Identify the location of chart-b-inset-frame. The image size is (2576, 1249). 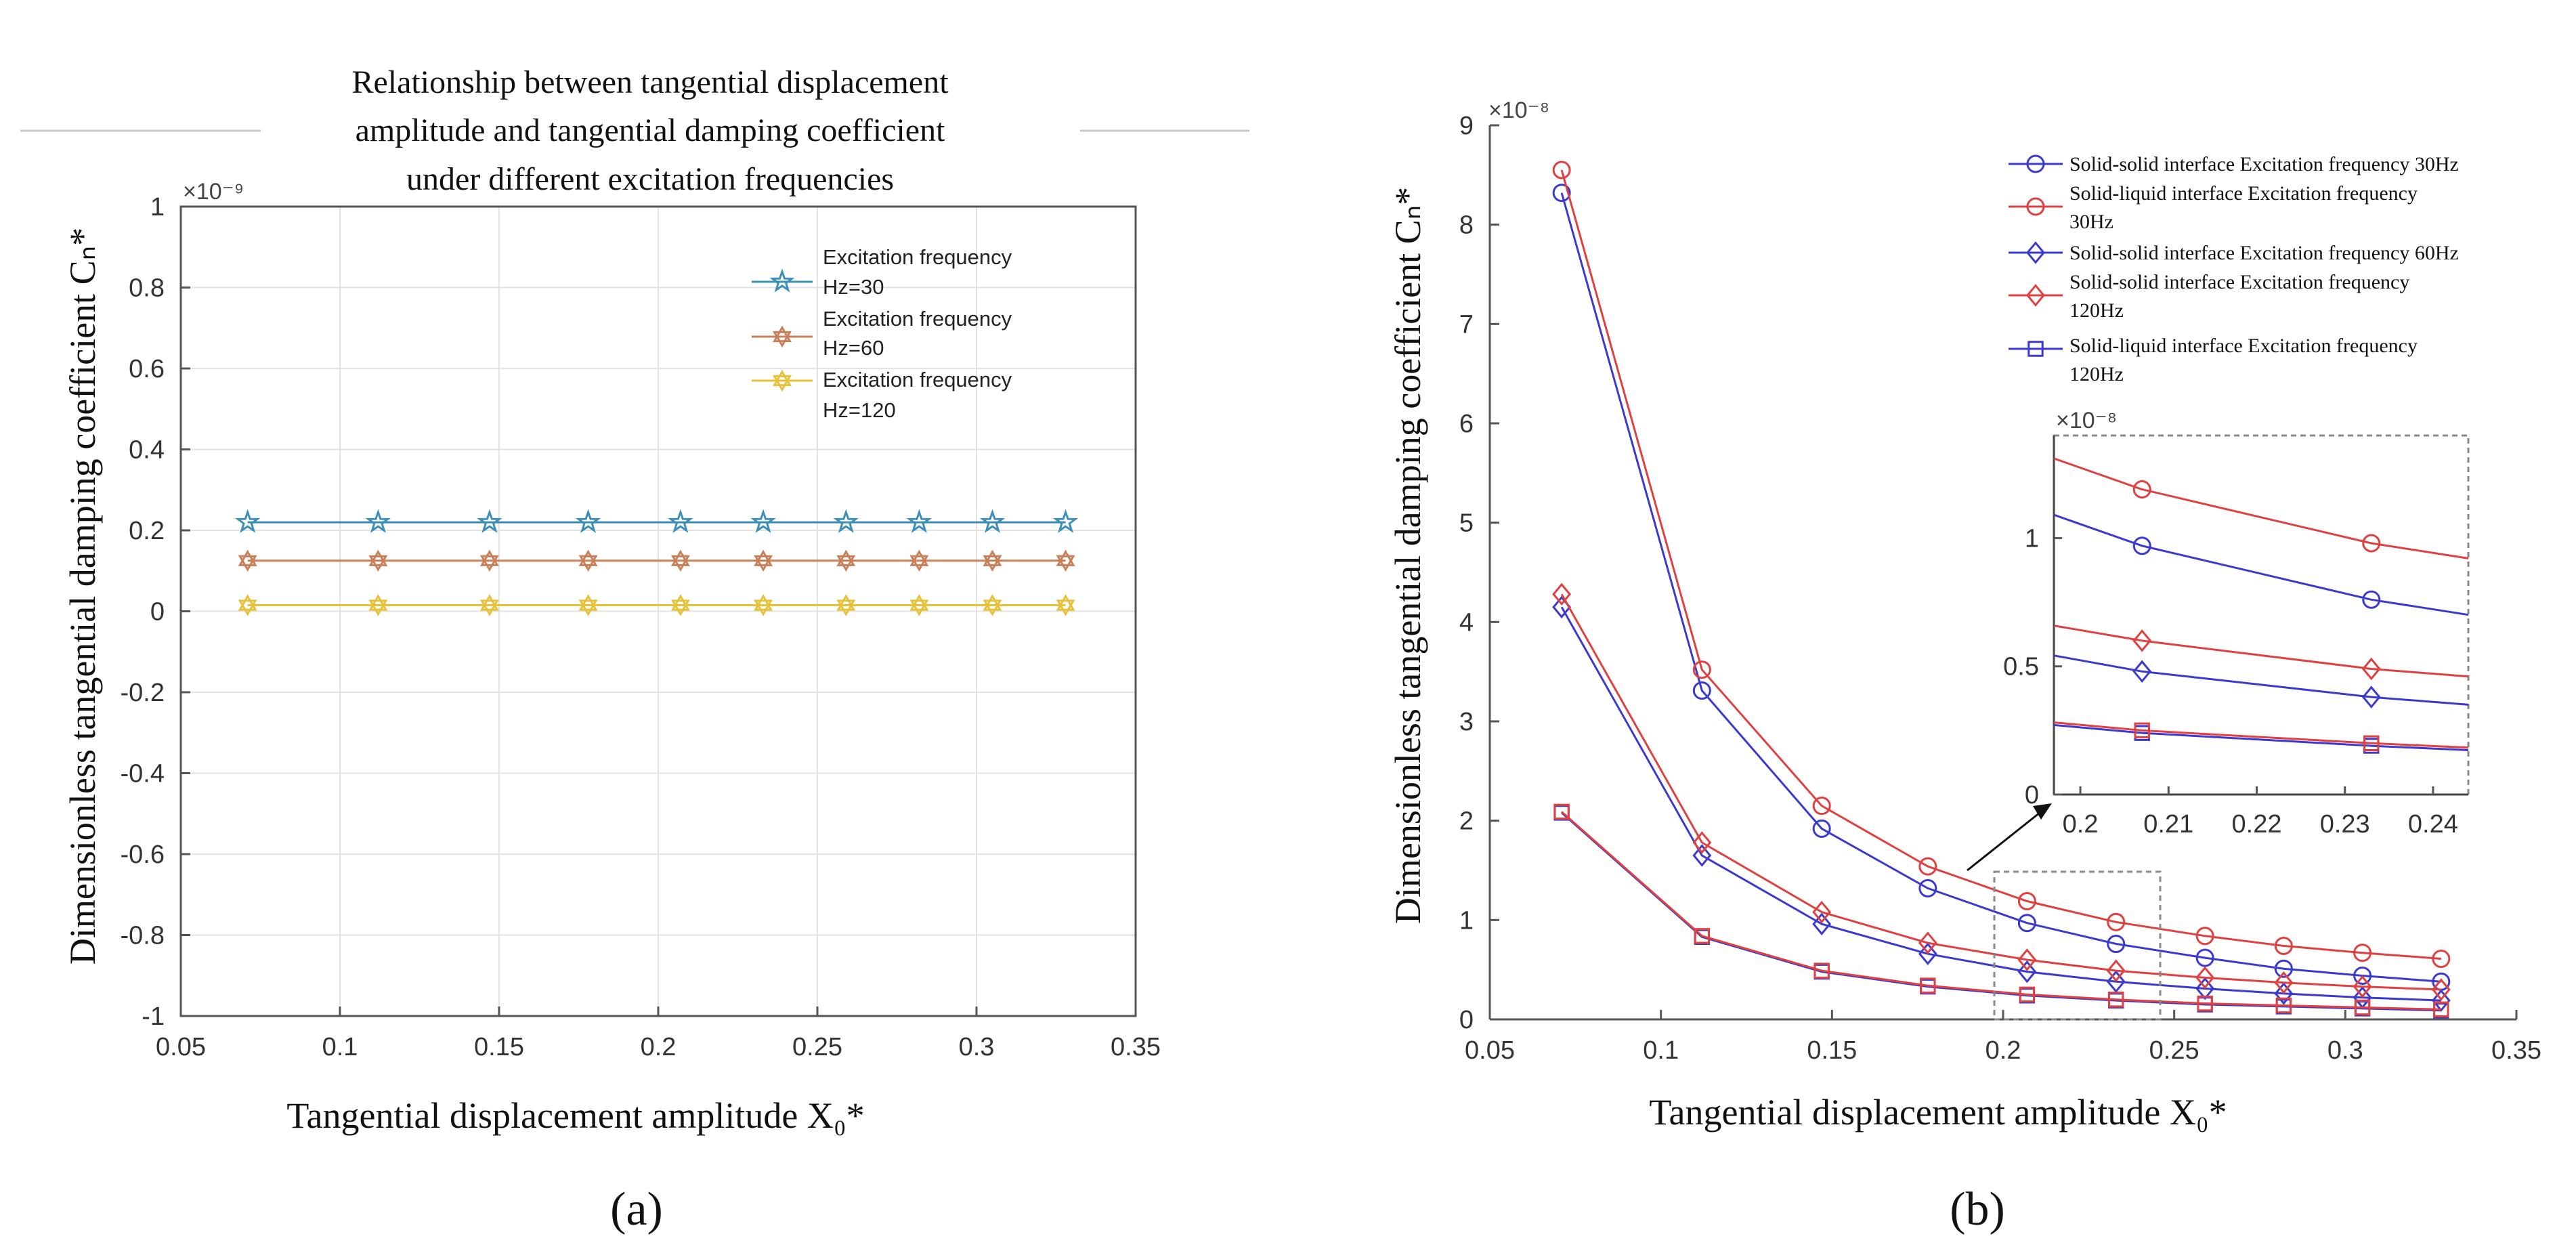
(2261, 615).